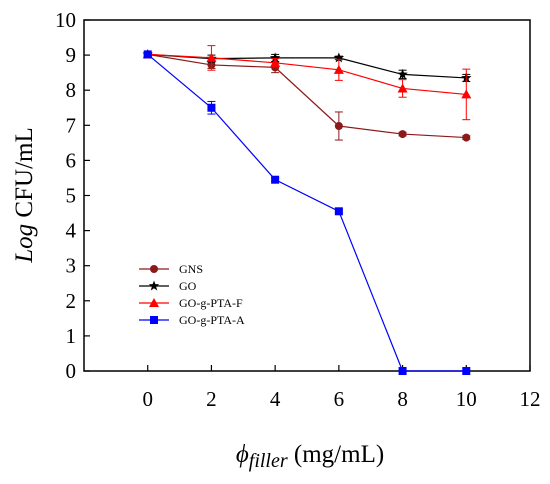 Image resolution: width=550 pixels, height=484 pixels. I want to click on legend-item: GO-g-PTA-A, so click(192, 320).